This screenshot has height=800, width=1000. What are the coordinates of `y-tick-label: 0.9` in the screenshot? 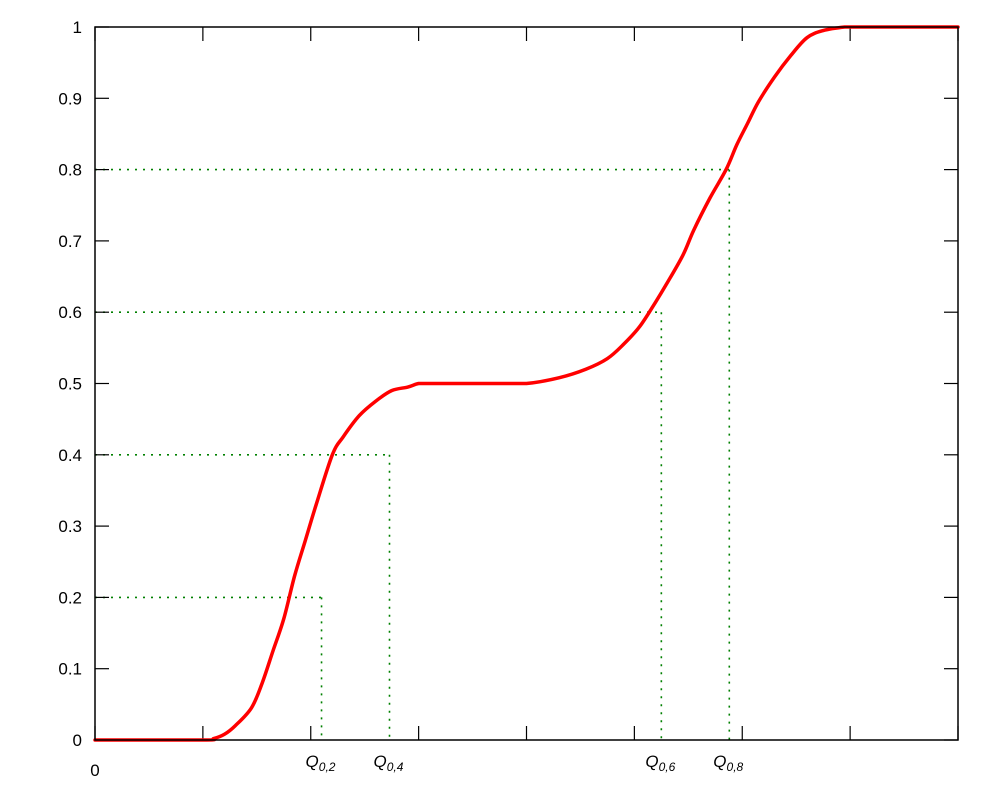 It's located at (70, 98).